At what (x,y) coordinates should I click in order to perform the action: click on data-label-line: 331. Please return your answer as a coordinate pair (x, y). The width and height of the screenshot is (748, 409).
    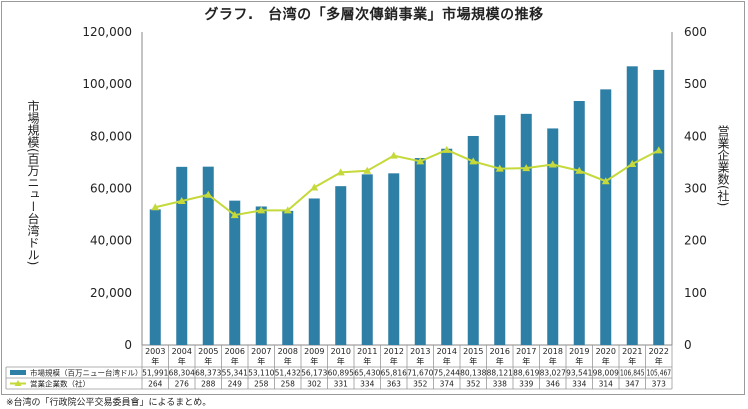
    Looking at the image, I should click on (341, 384).